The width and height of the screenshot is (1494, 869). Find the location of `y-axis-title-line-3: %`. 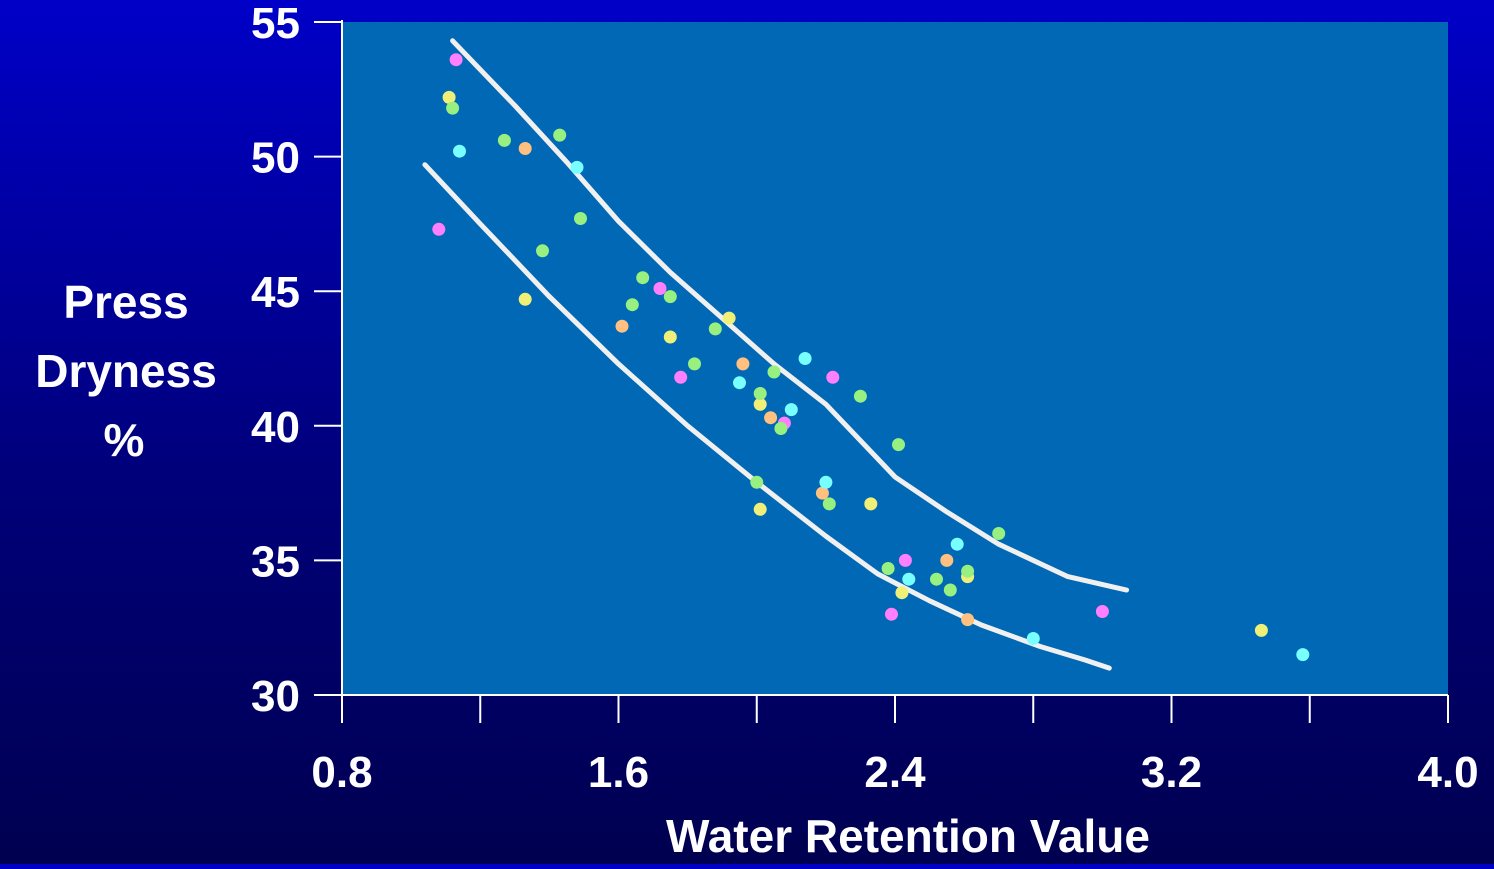

y-axis-title-line-3: % is located at coordinates (124, 440).